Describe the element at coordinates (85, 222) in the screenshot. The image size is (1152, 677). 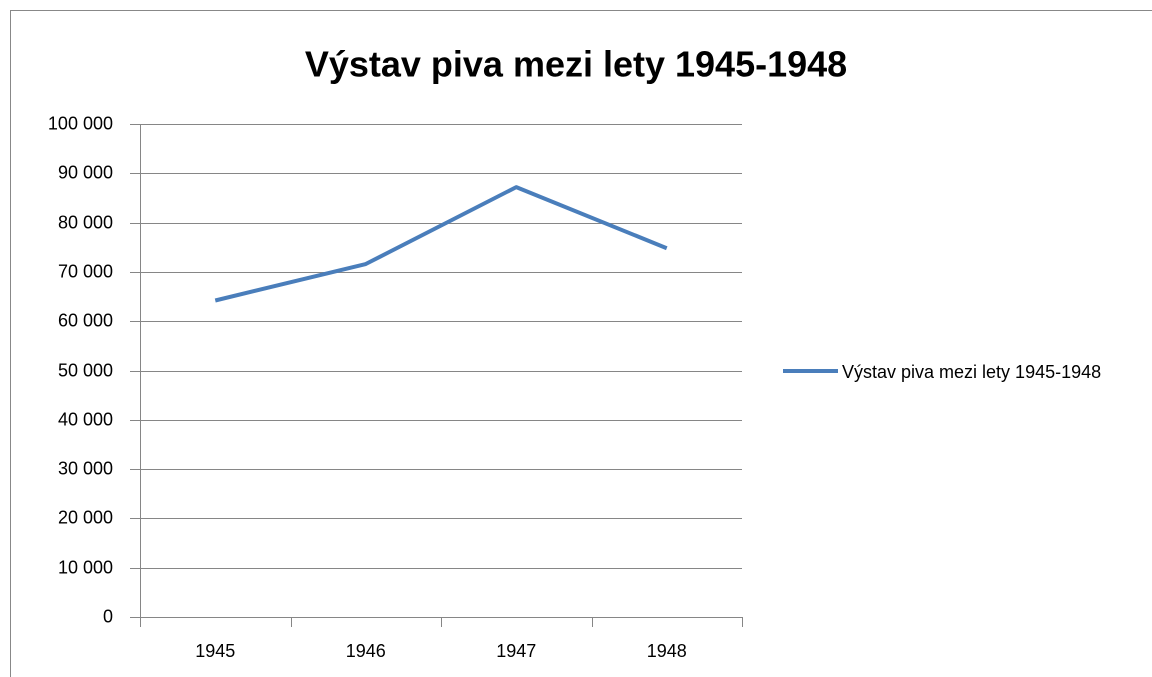
I see `y-tick-label: 80 000` at that location.